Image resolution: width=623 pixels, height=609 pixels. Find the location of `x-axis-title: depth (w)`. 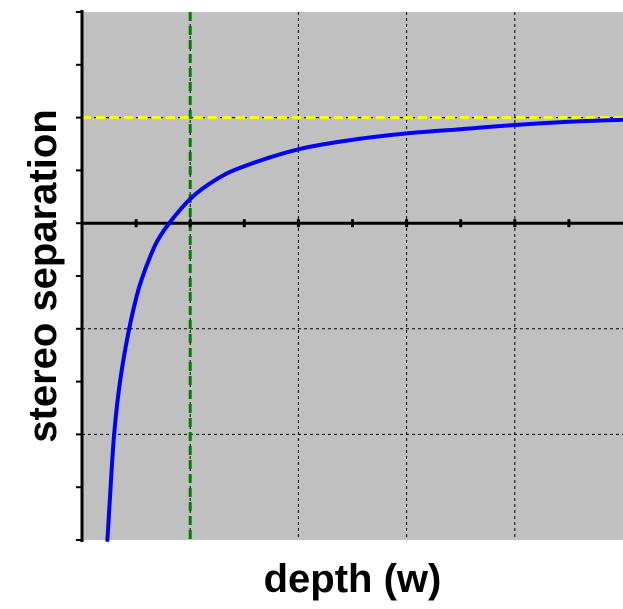

x-axis-title: depth (w) is located at coordinates (353, 579).